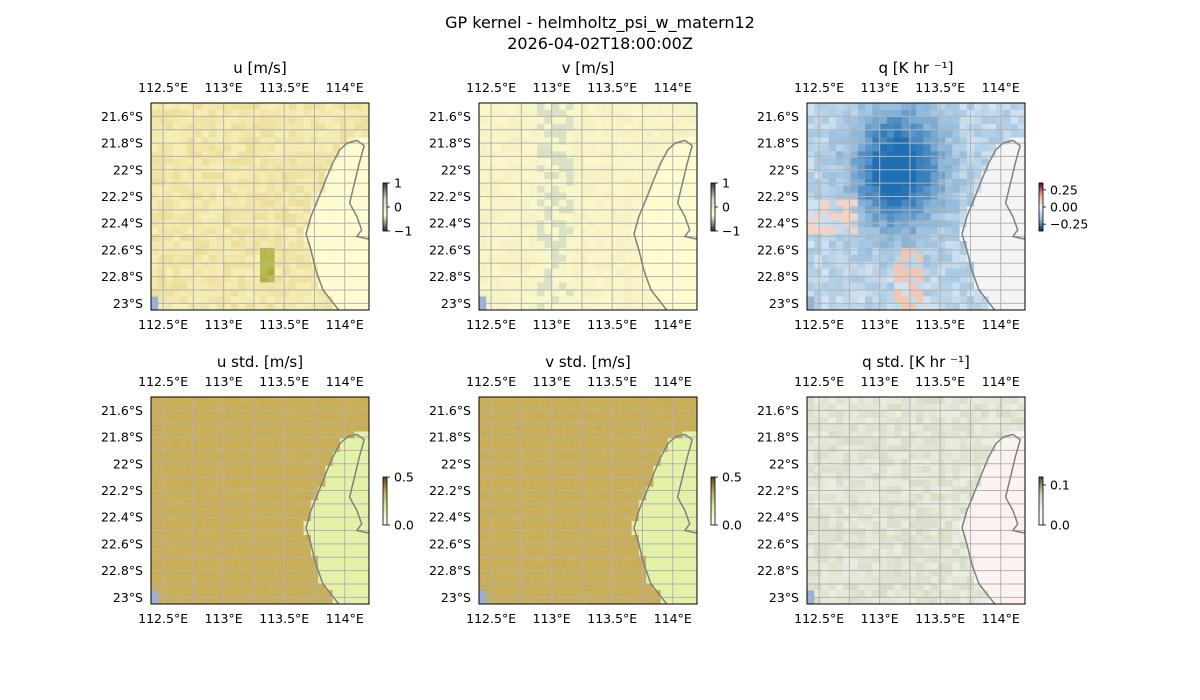 This screenshot has width=1200, height=700. What do you see at coordinates (284, 324) in the screenshot?
I see `lon-tick-label-bottom: 113.5°E` at bounding box center [284, 324].